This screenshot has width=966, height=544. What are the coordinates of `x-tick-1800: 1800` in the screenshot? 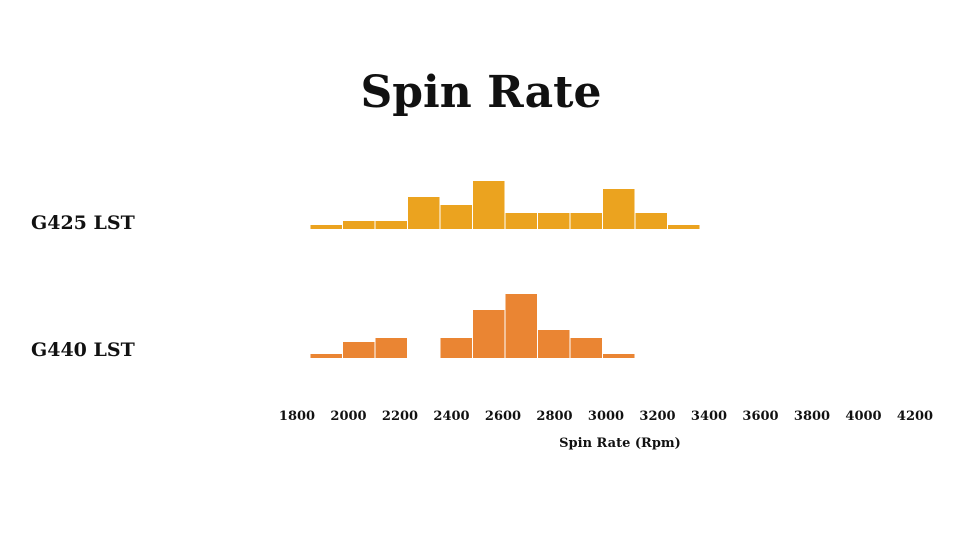 It's located at (297, 416).